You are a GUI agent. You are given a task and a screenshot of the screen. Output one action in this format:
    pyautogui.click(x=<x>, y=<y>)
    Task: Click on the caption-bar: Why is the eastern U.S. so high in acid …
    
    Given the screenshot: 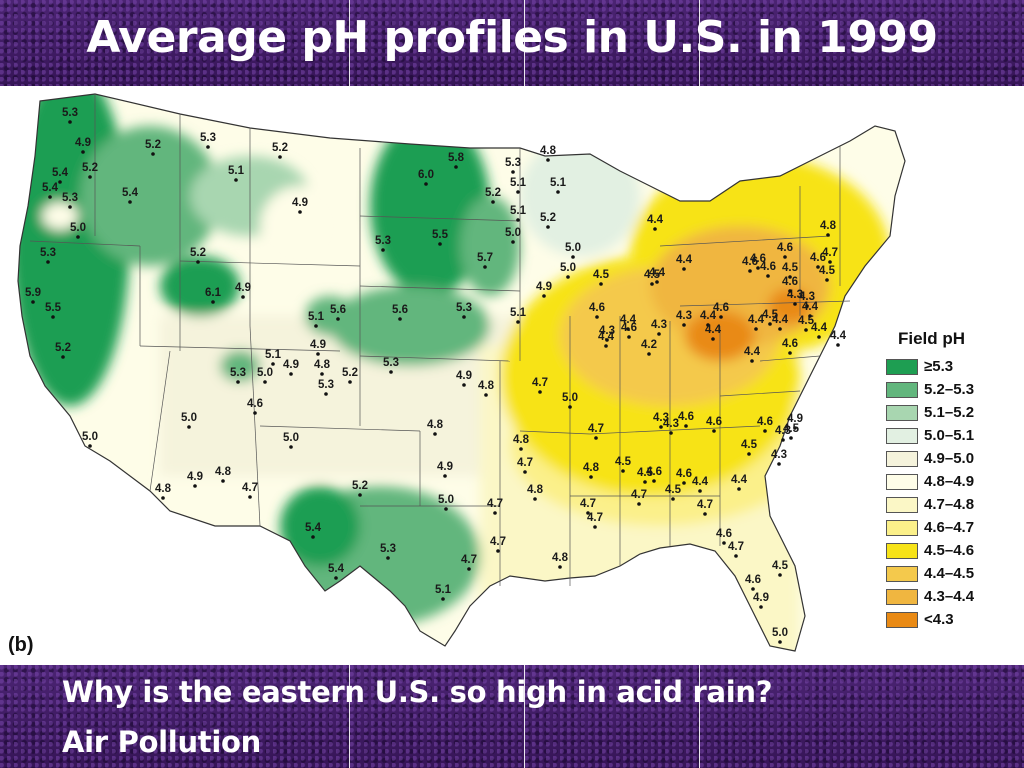 What is the action you would take?
    pyautogui.click(x=512, y=716)
    